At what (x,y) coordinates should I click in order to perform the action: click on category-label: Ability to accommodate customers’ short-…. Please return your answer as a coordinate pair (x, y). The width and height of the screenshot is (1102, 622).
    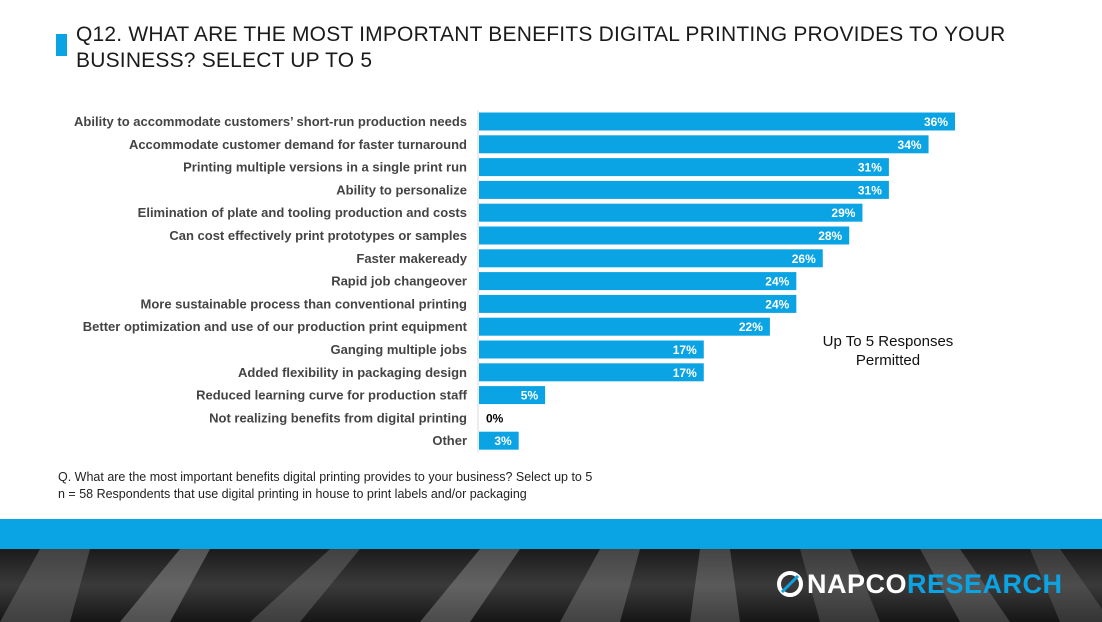
    Looking at the image, I should click on (270, 121).